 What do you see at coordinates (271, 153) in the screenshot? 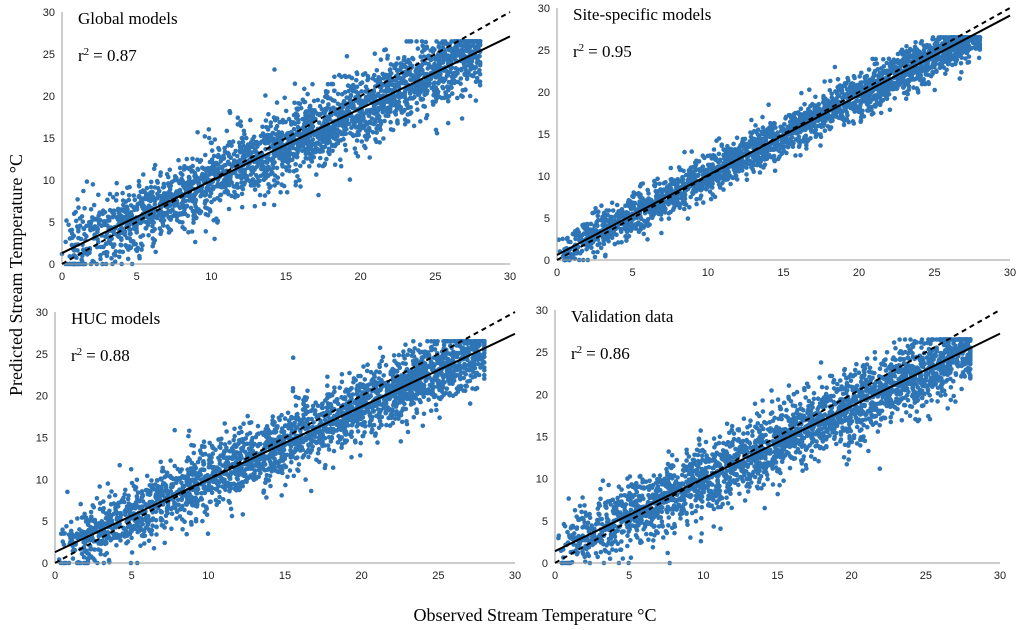
I see `scatter-points` at bounding box center [271, 153].